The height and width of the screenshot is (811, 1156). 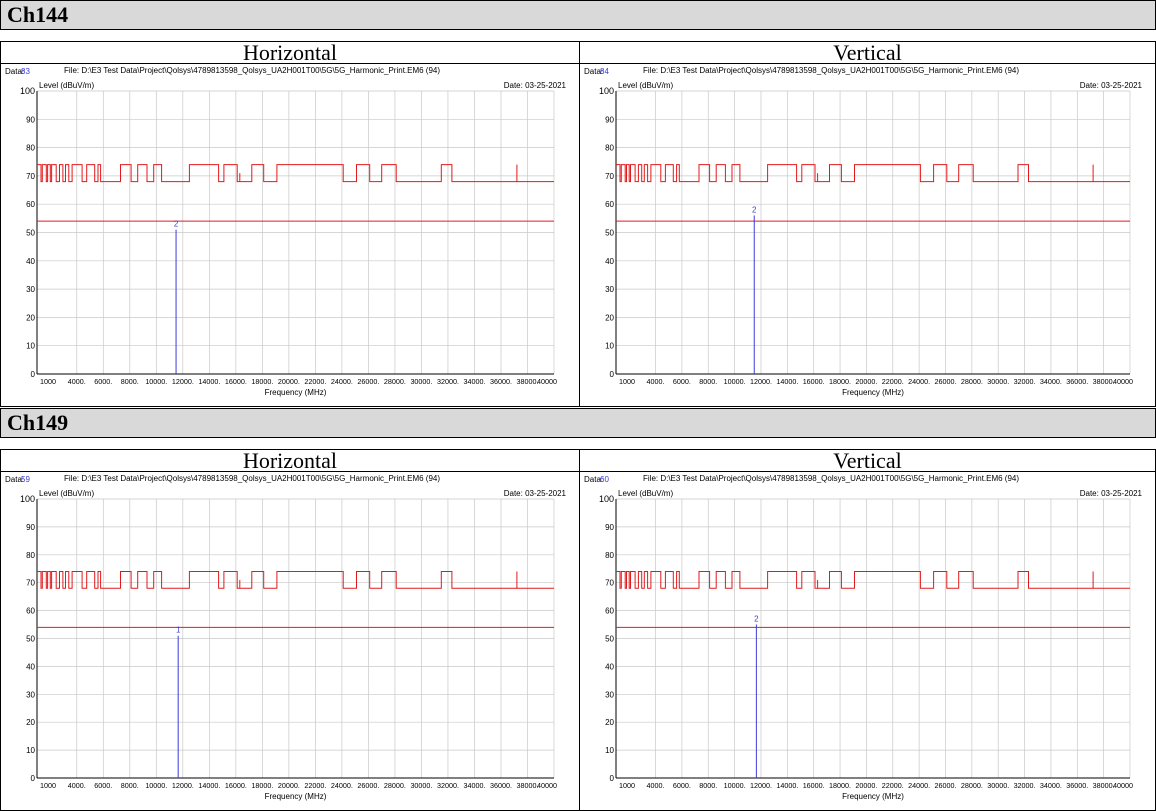 What do you see at coordinates (178, 630) in the screenshot?
I see `marker-label: 1` at bounding box center [178, 630].